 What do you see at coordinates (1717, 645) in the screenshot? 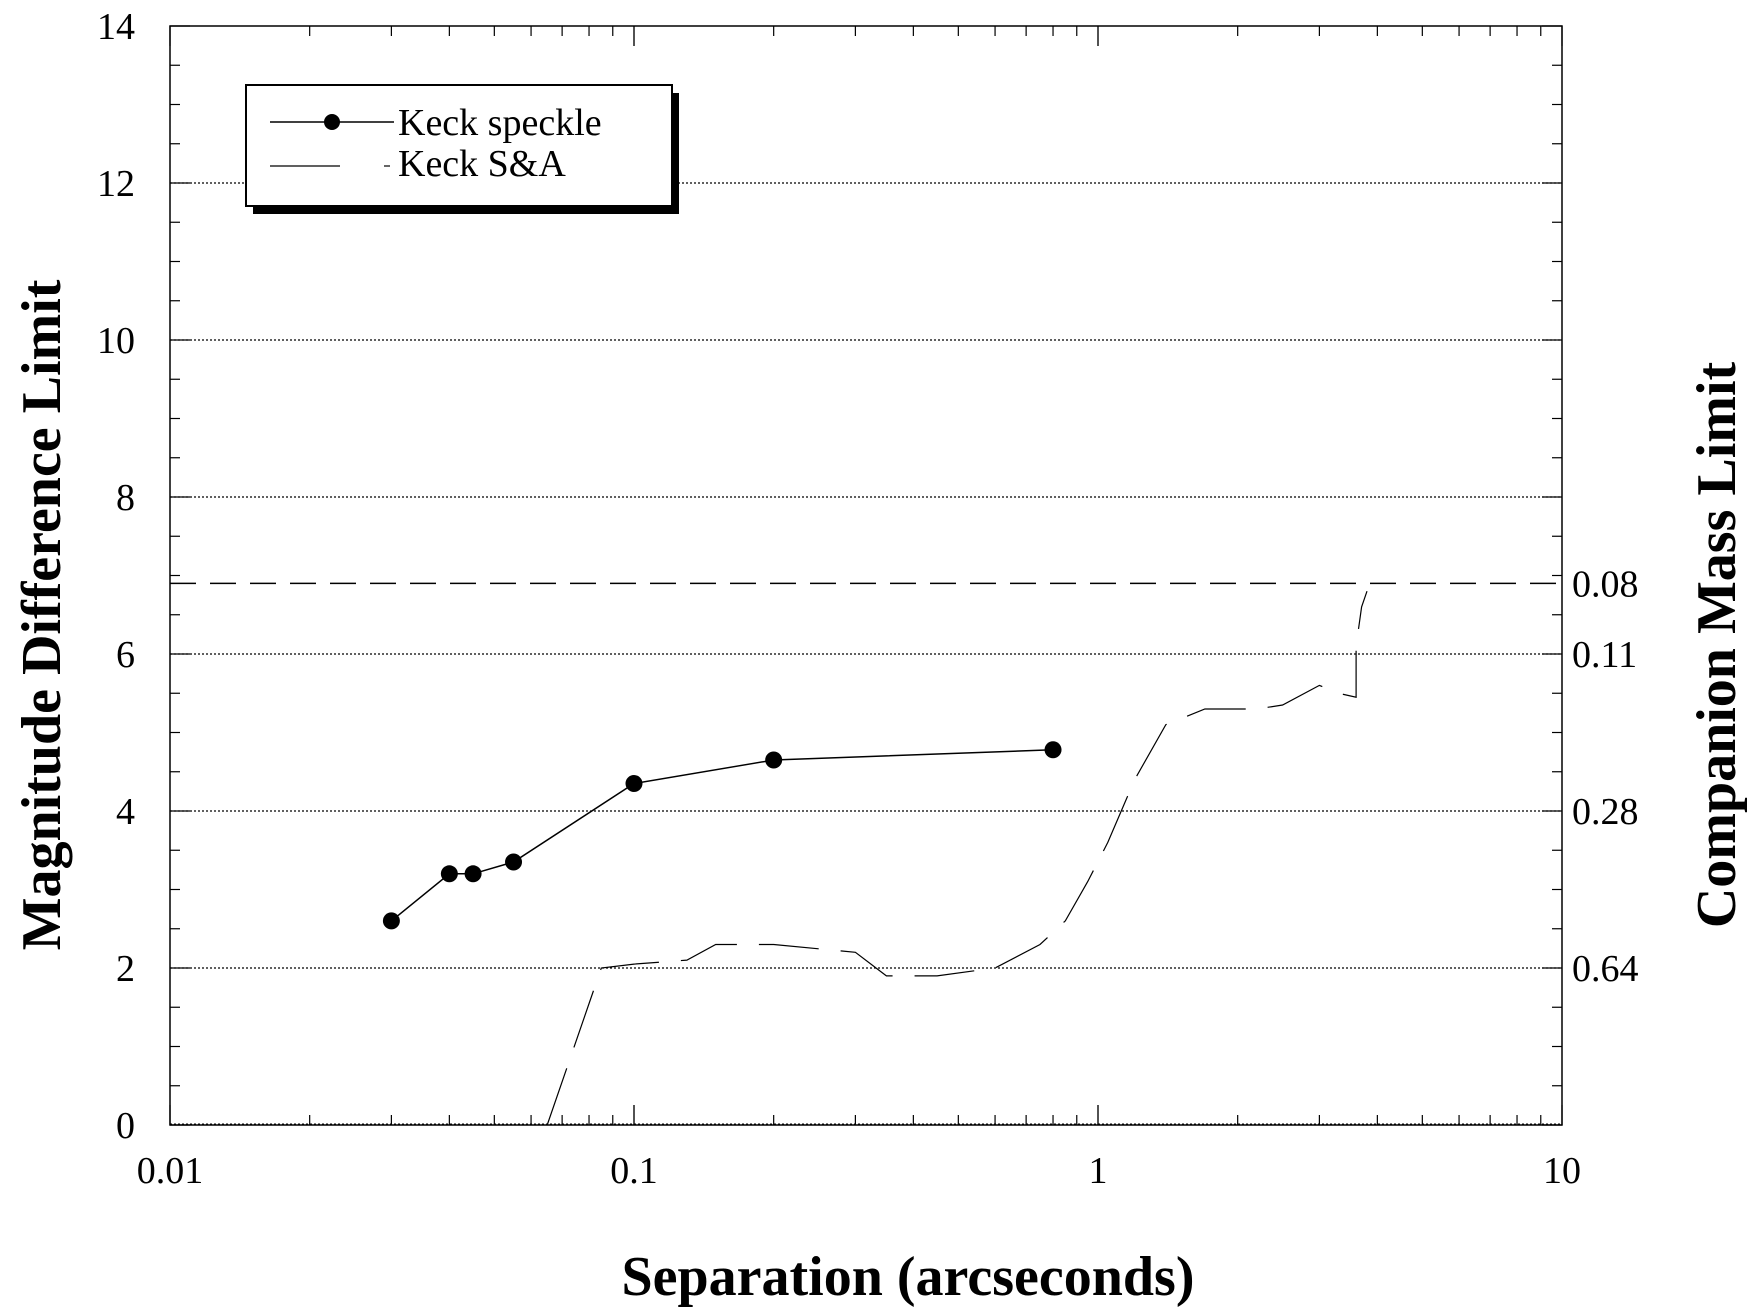
I see `y2-axis-title: Companion Mass Limit` at bounding box center [1717, 645].